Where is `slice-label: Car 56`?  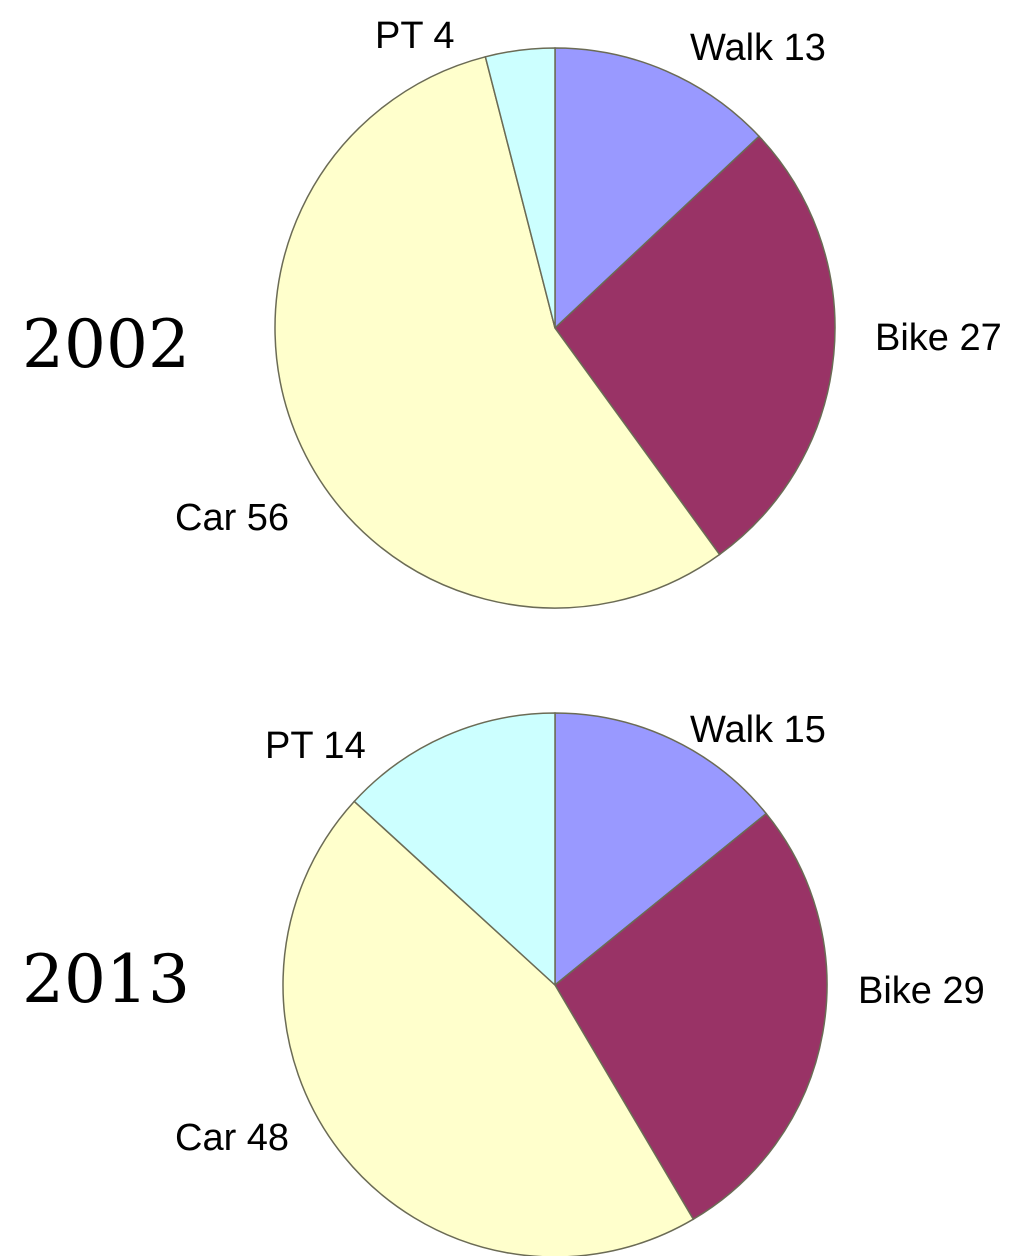
slice-label: Car 56 is located at coordinates (232, 518).